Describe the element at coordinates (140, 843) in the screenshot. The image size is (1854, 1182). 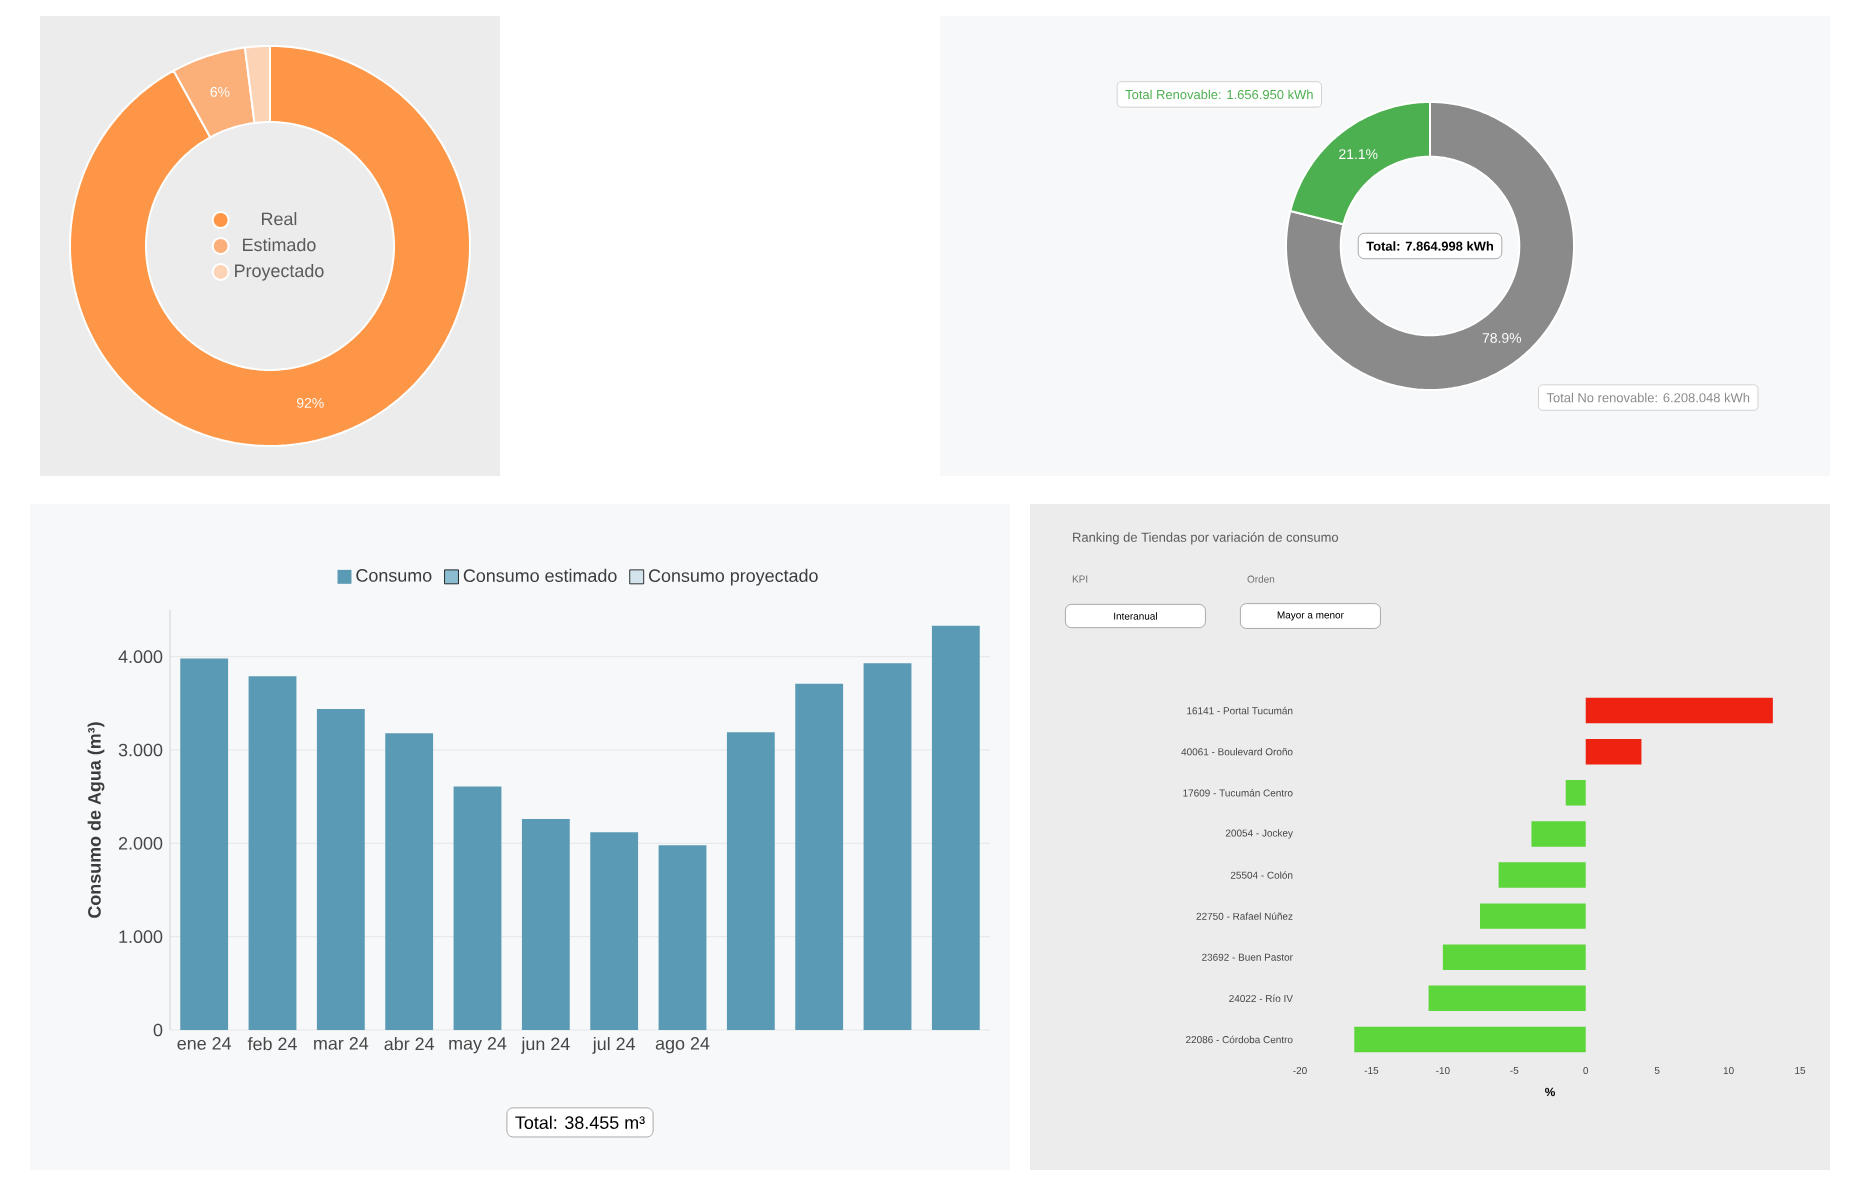
I see `y-tick-label: 2.000` at that location.